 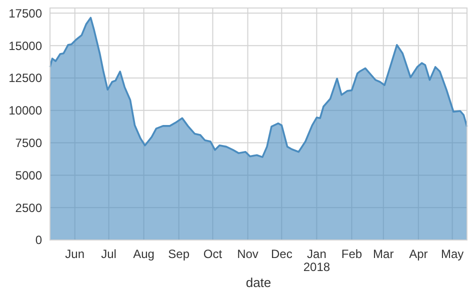 What do you see at coordinates (25, 78) in the screenshot?
I see `y-tick-label: 12500` at bounding box center [25, 78].